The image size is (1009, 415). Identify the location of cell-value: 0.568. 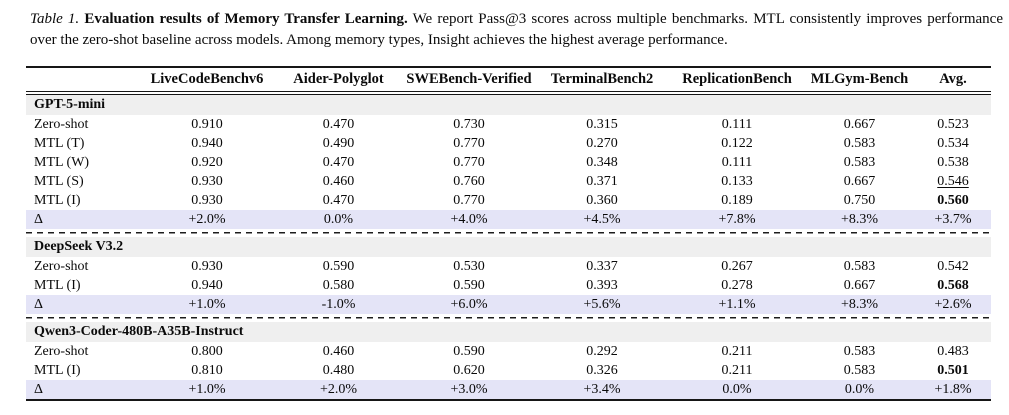
(953, 285).